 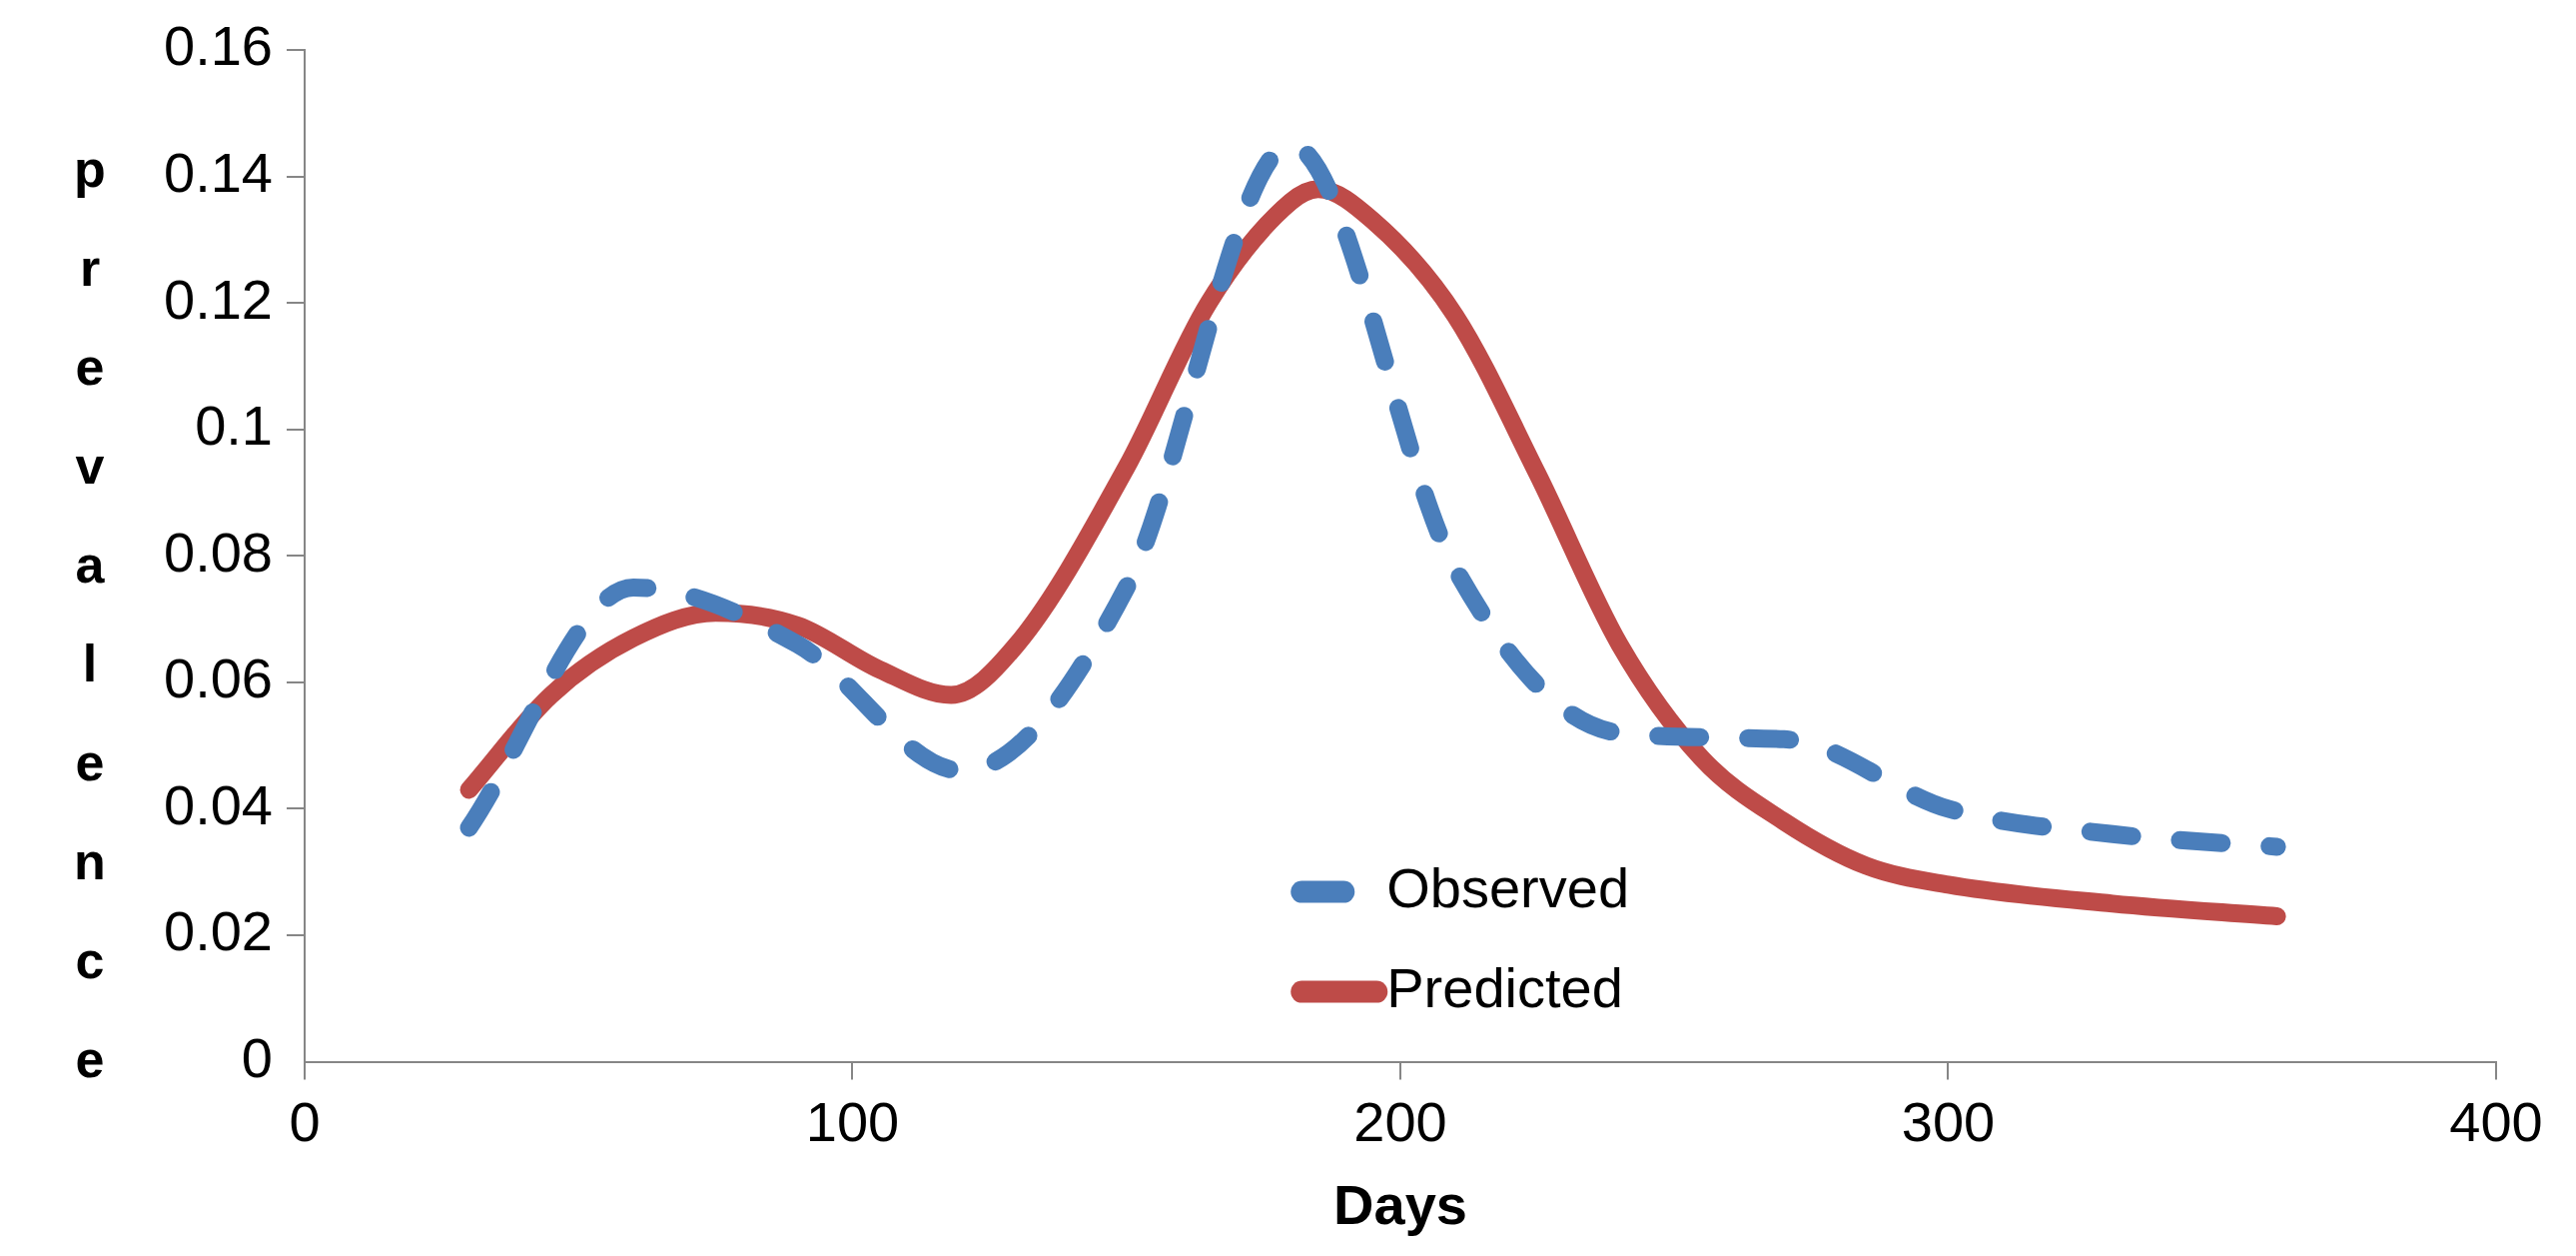 I want to click on y-tick-label: 0.06, so click(x=218, y=678).